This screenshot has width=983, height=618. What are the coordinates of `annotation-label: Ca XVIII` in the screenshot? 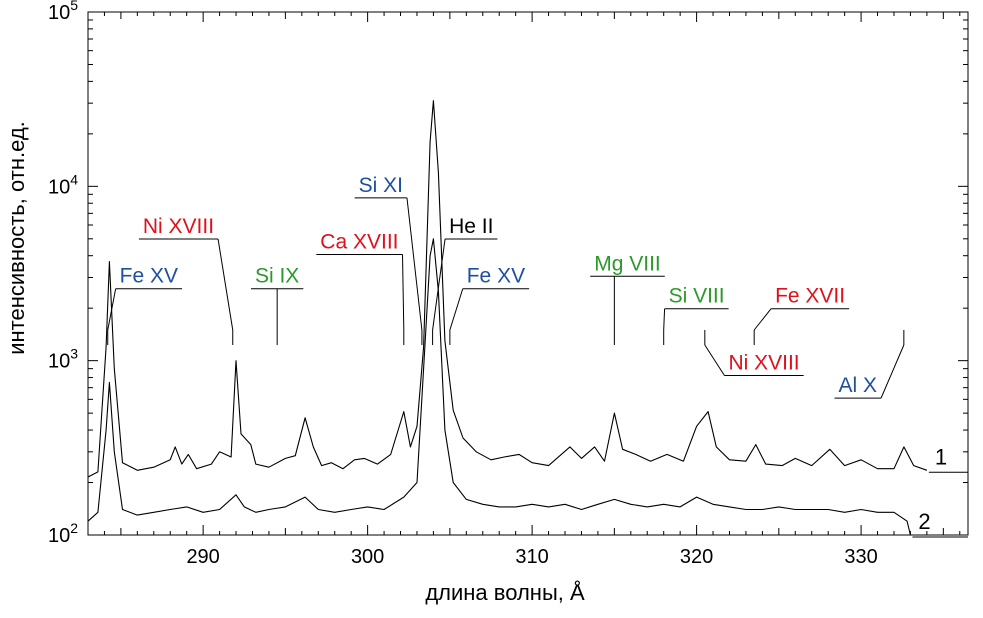 It's located at (359, 241).